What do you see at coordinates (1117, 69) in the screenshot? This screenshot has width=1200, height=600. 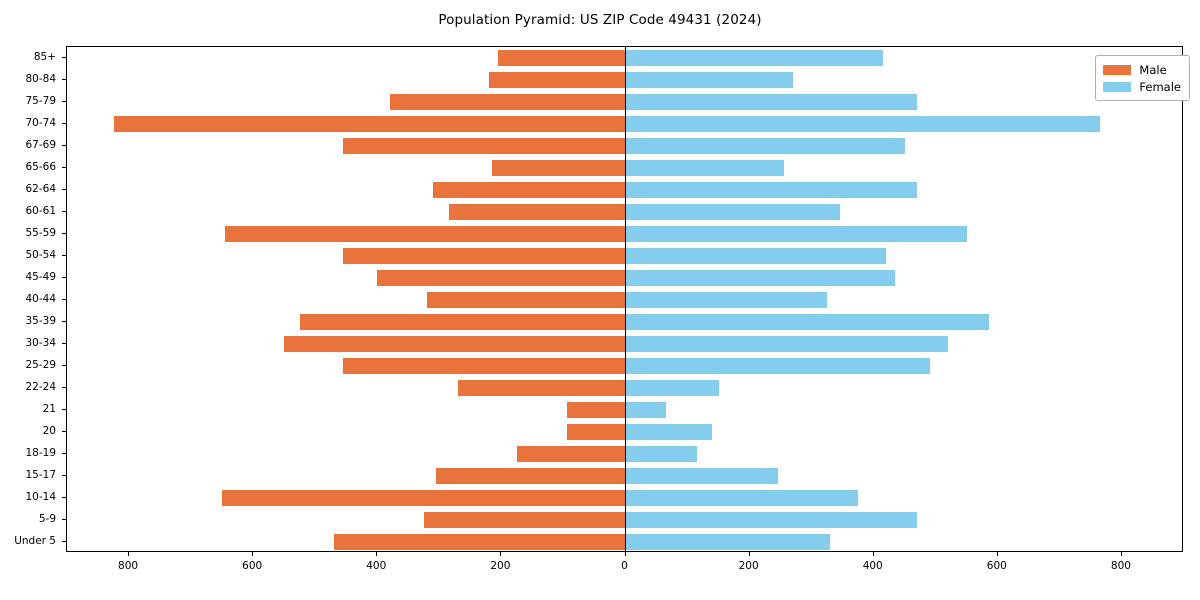 I see `legend-swatch-icon` at bounding box center [1117, 69].